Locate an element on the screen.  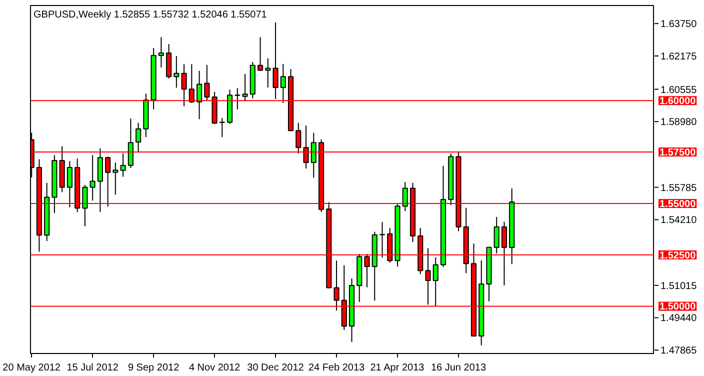
y-tick-label: 1.51015 is located at coordinates (679, 286).